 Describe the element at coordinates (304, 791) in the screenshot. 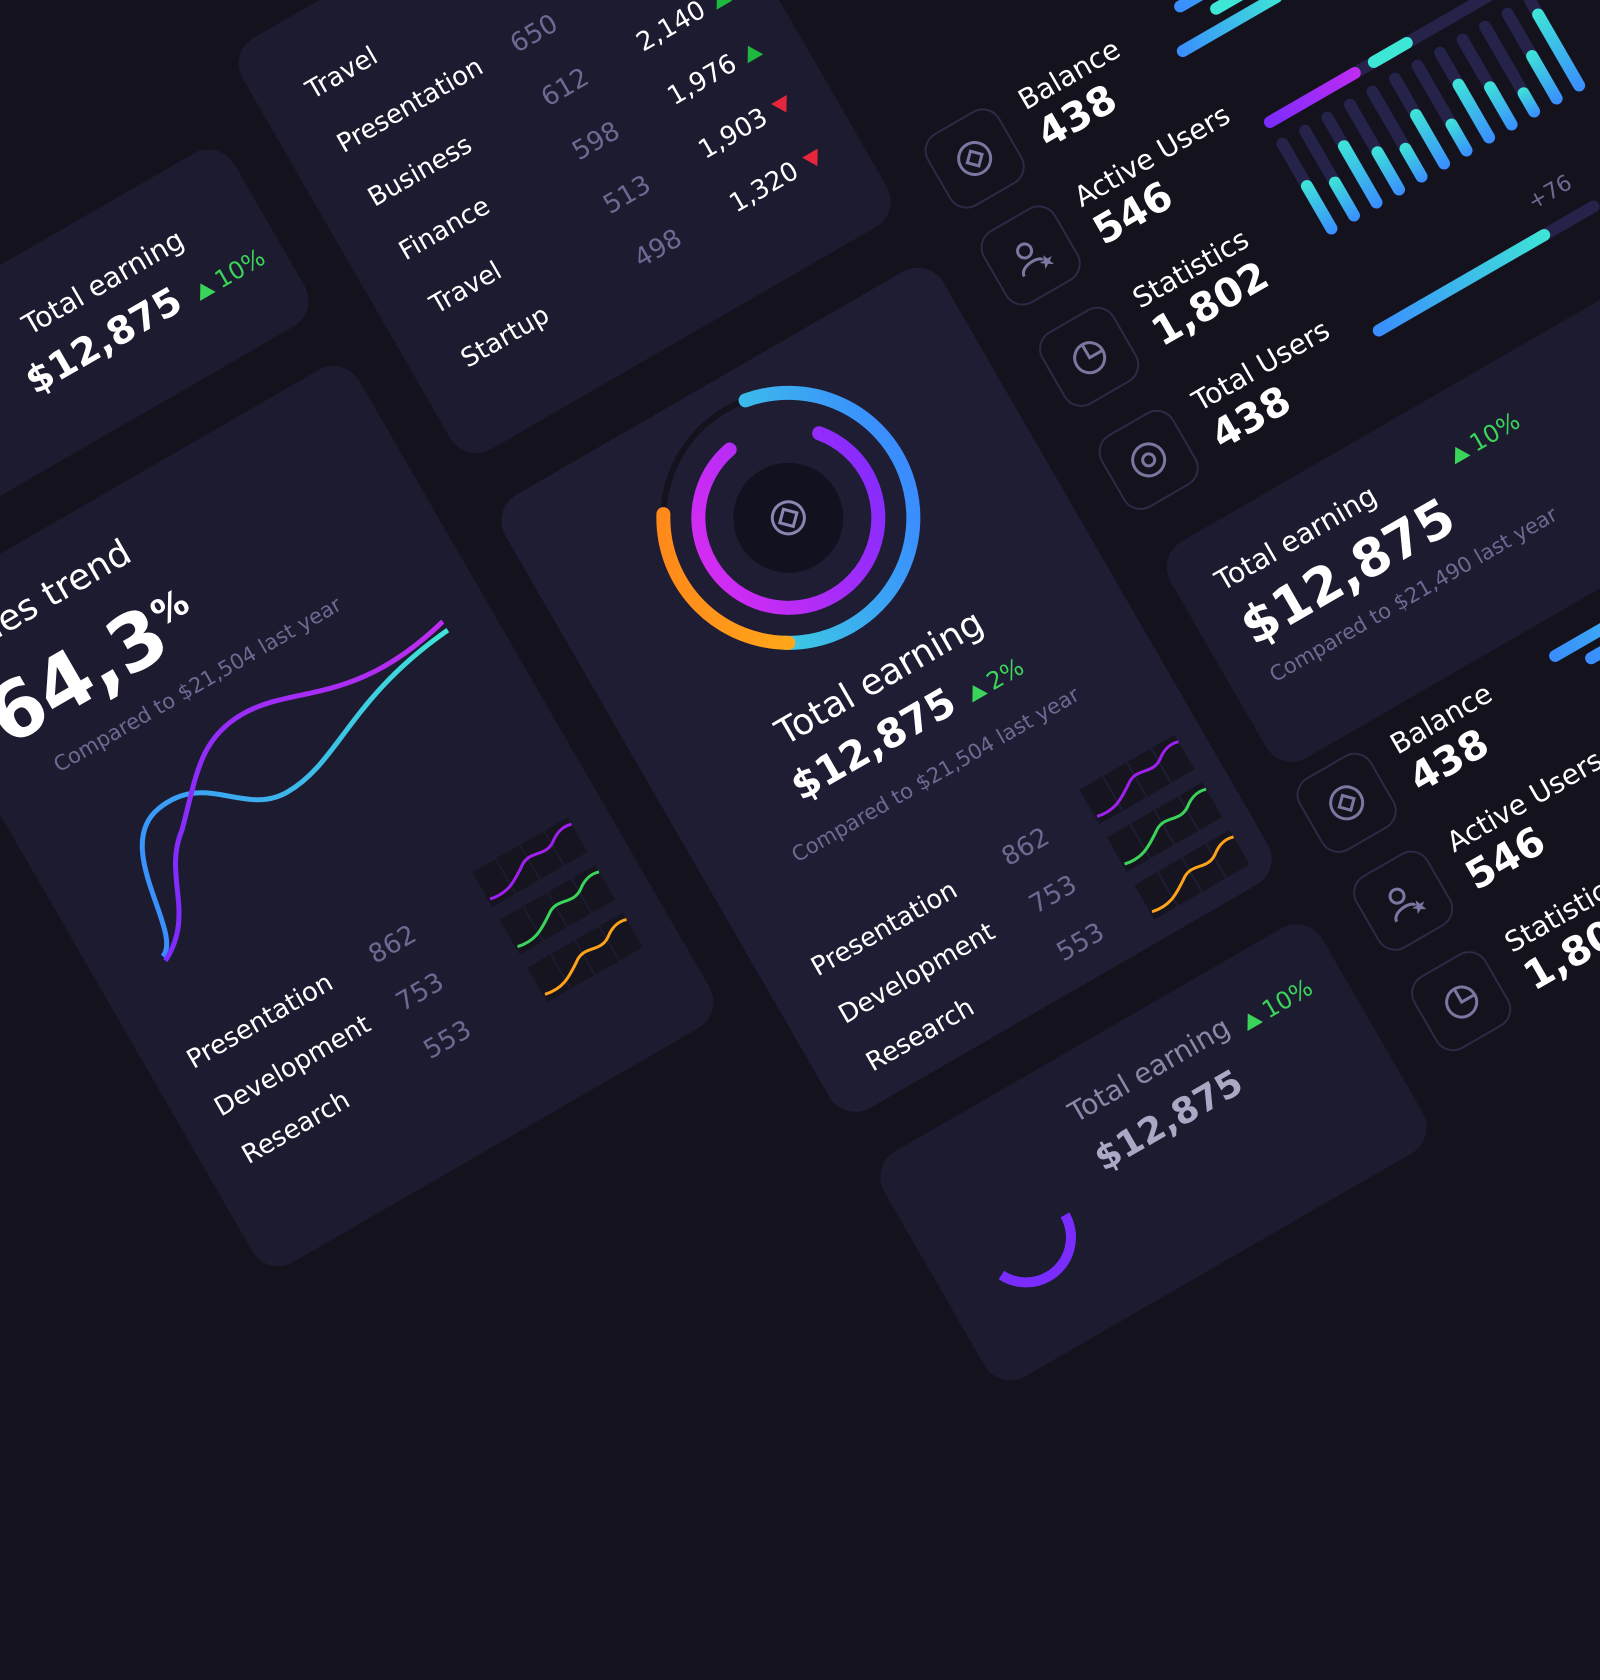

I see `series-line-purple` at that location.